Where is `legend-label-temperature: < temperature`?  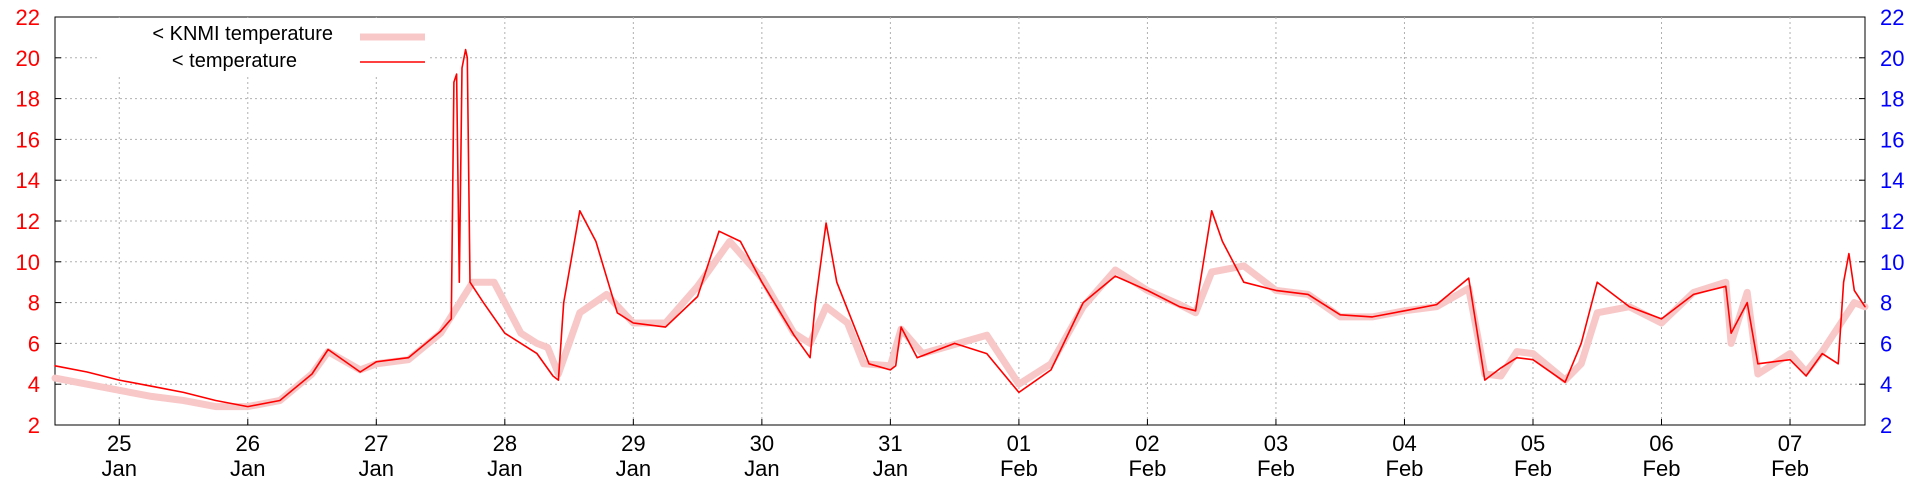 legend-label-temperature: < temperature is located at coordinates (234, 61).